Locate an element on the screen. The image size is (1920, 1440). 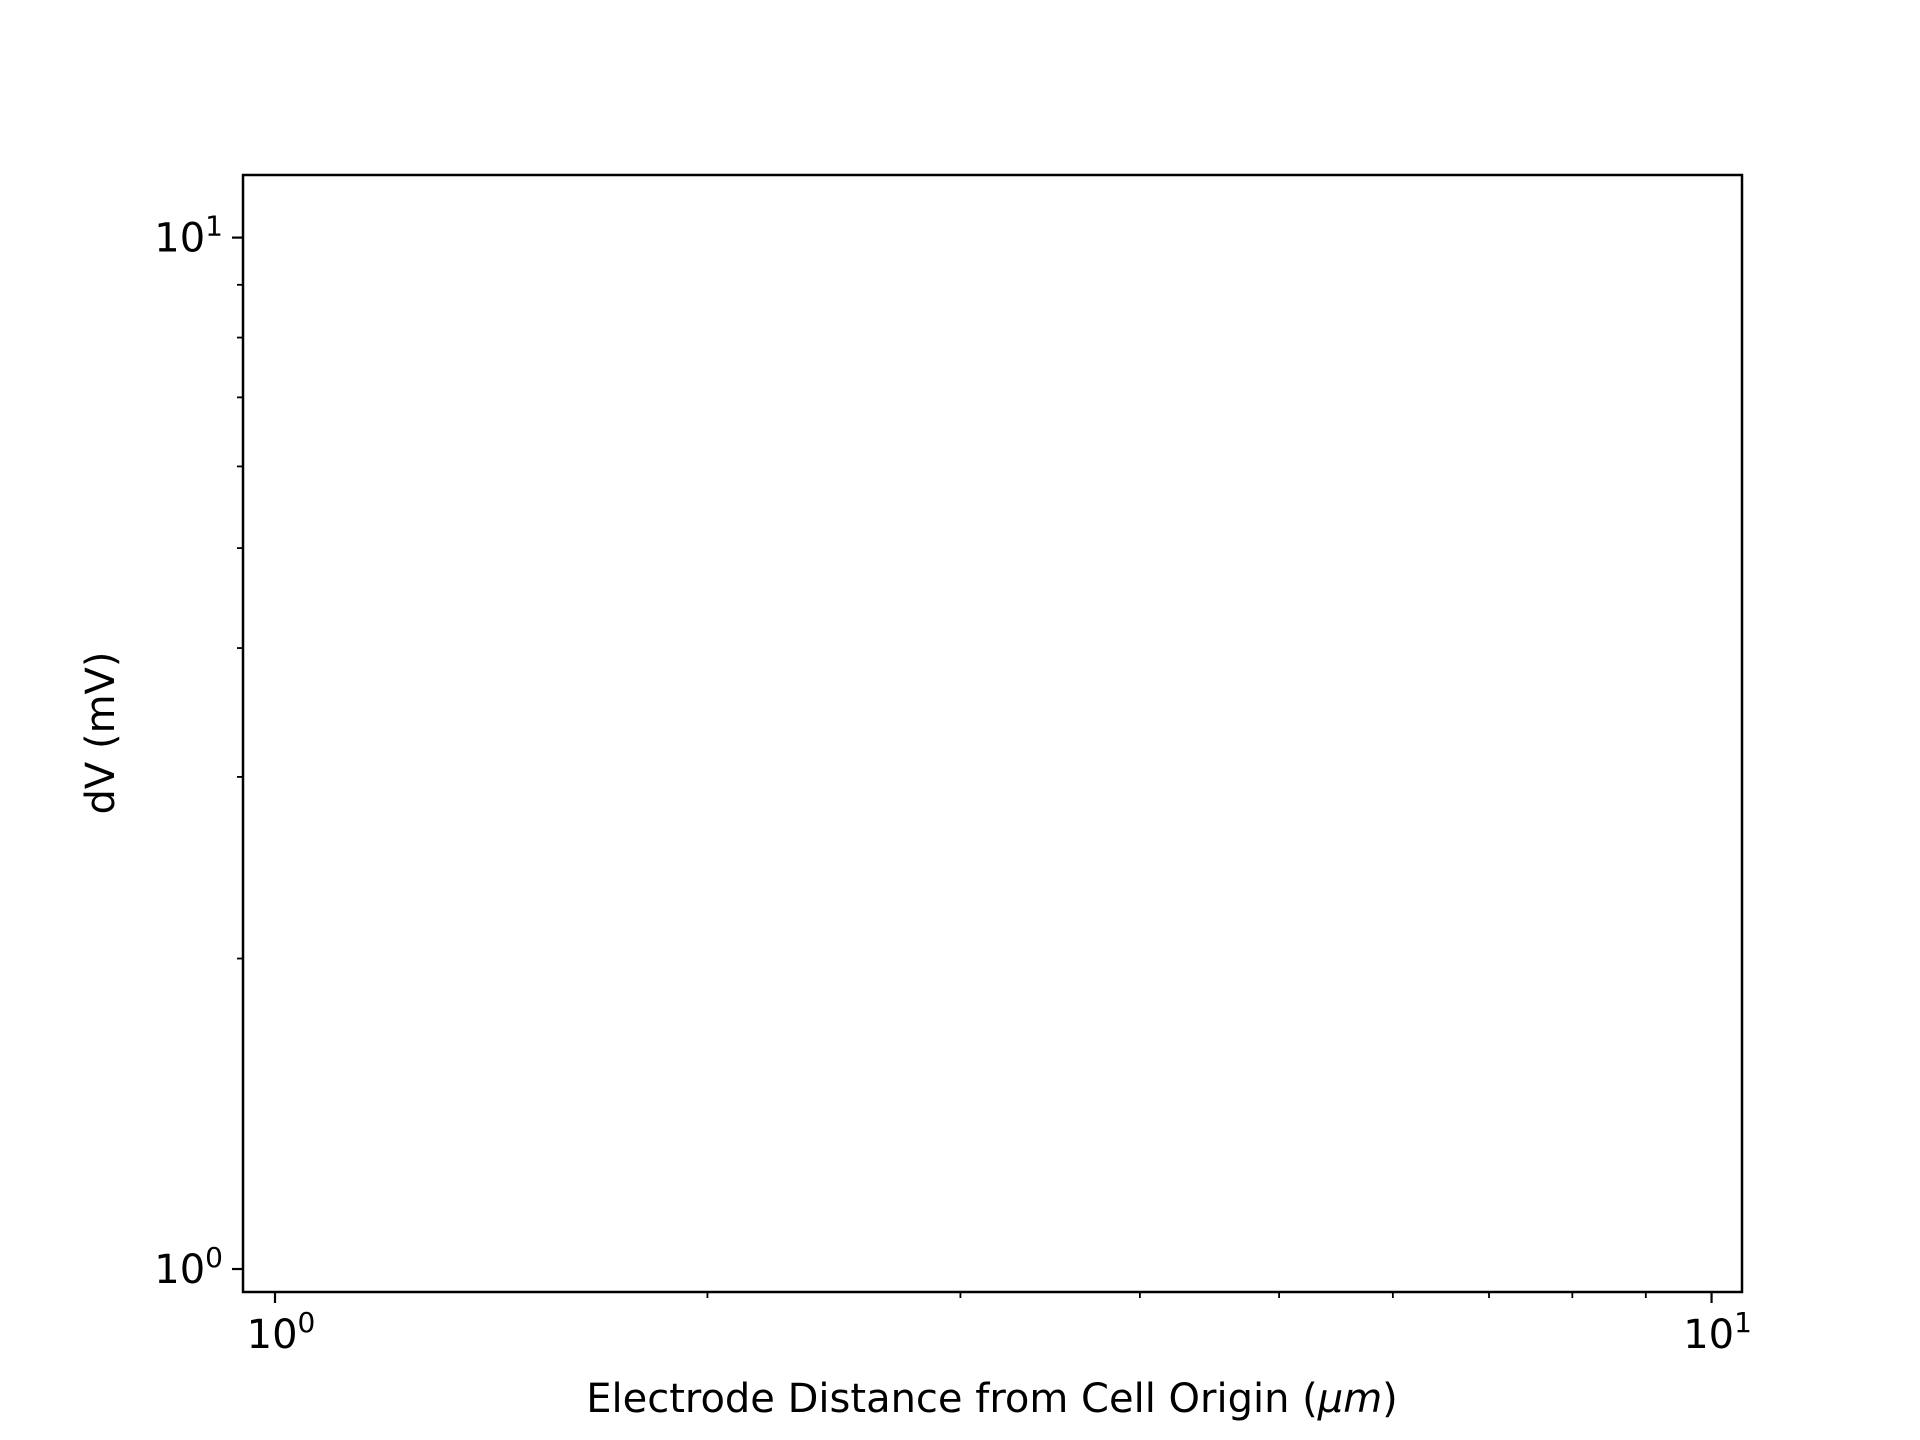
x-axis-label: Electrode Distance from Cell Origin (μm) is located at coordinates (992, 1399).